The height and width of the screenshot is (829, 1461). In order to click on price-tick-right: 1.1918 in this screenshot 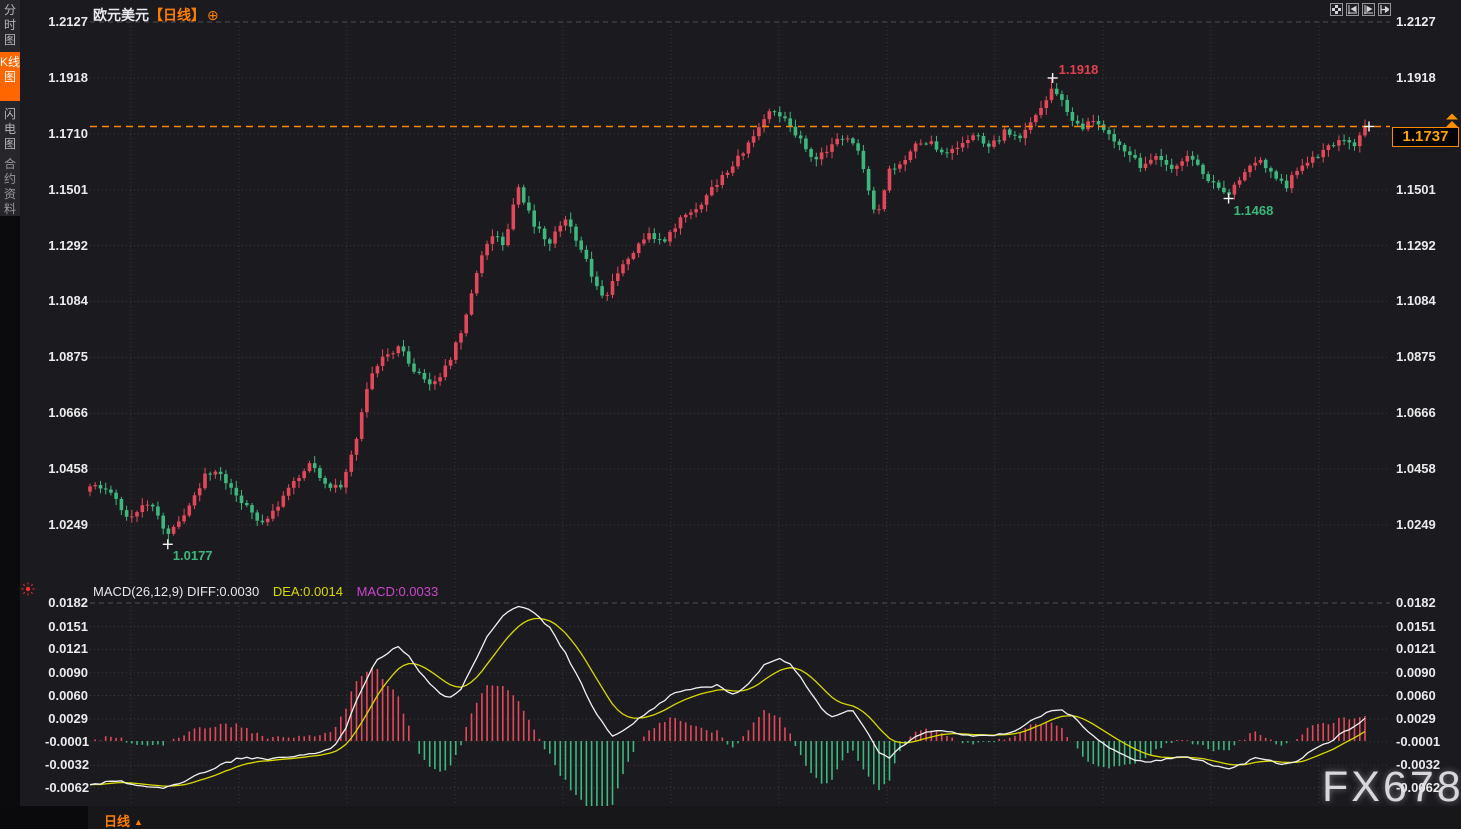, I will do `click(1416, 77)`.